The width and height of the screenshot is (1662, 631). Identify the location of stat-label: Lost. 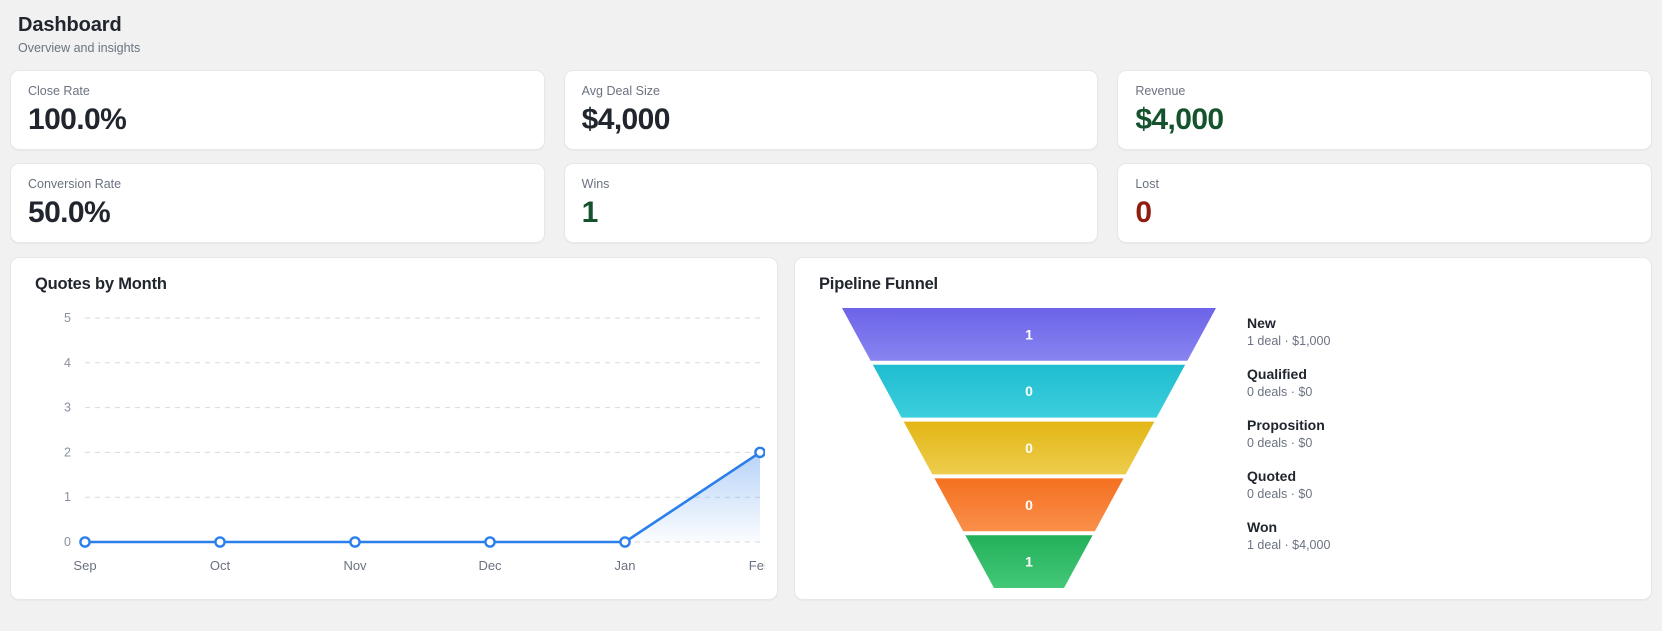
(1147, 184).